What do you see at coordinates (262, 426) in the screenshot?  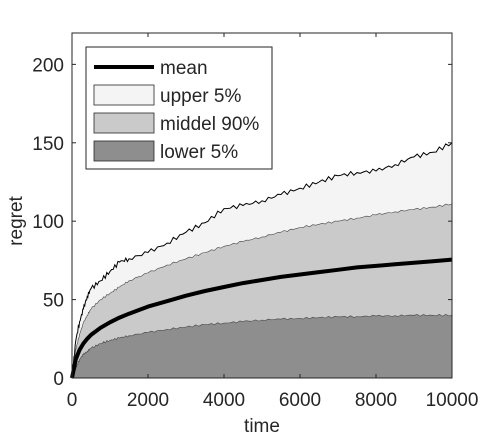 I see `x-axis-label: time` at bounding box center [262, 426].